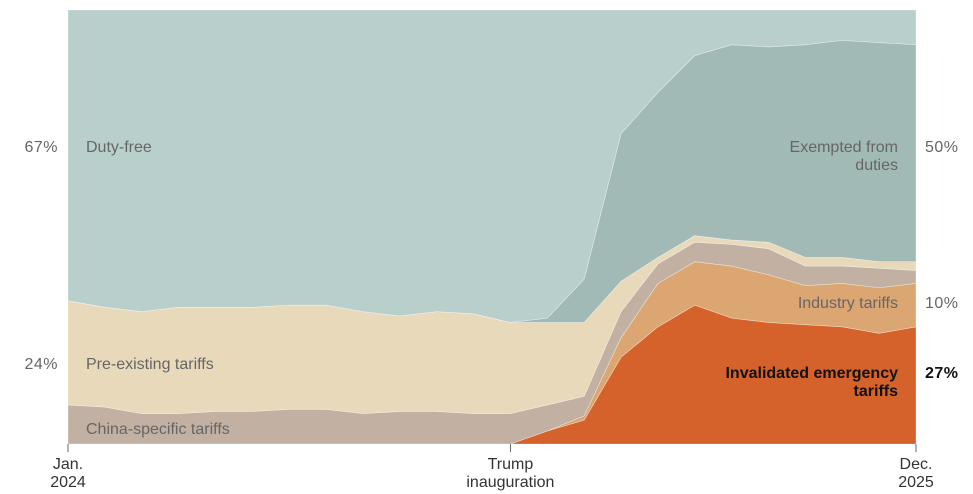 The width and height of the screenshot is (973, 494). I want to click on value-label: 27%, so click(942, 373).